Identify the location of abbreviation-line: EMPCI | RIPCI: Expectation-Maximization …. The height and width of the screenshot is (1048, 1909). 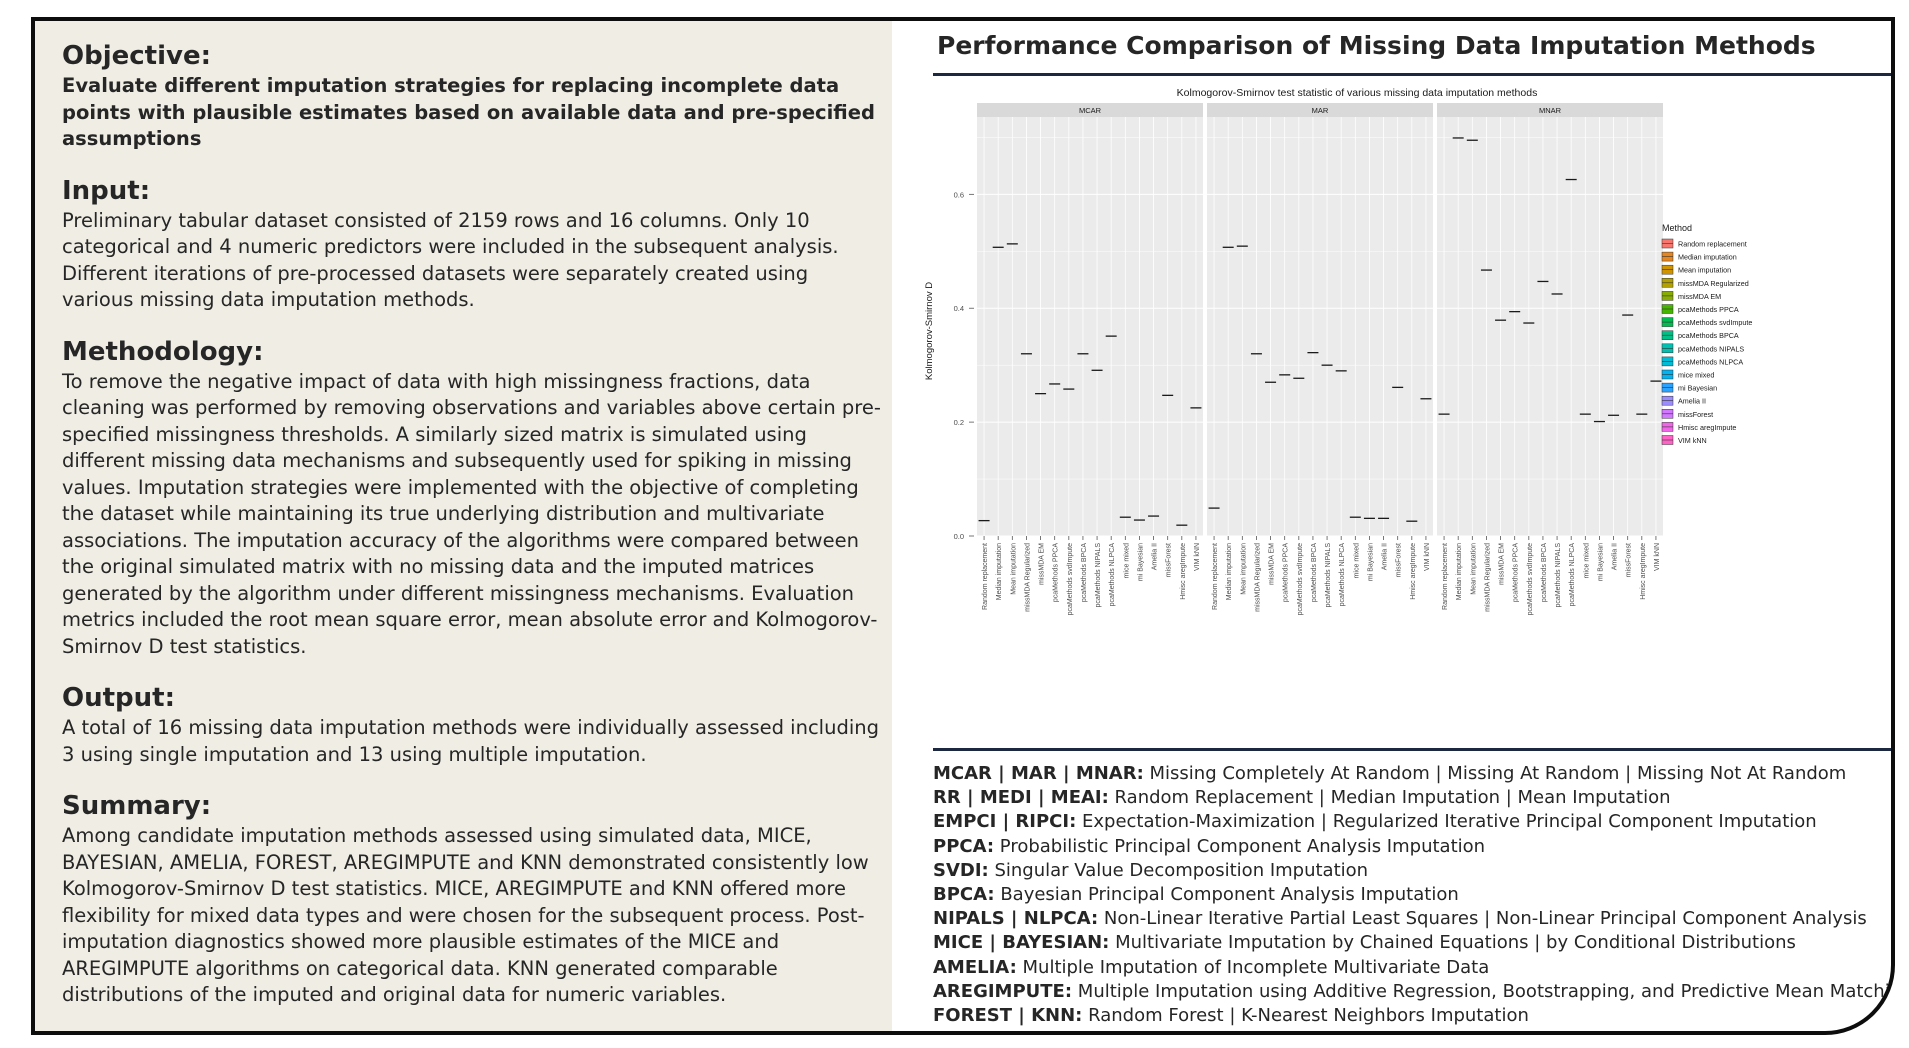
(1412, 822).